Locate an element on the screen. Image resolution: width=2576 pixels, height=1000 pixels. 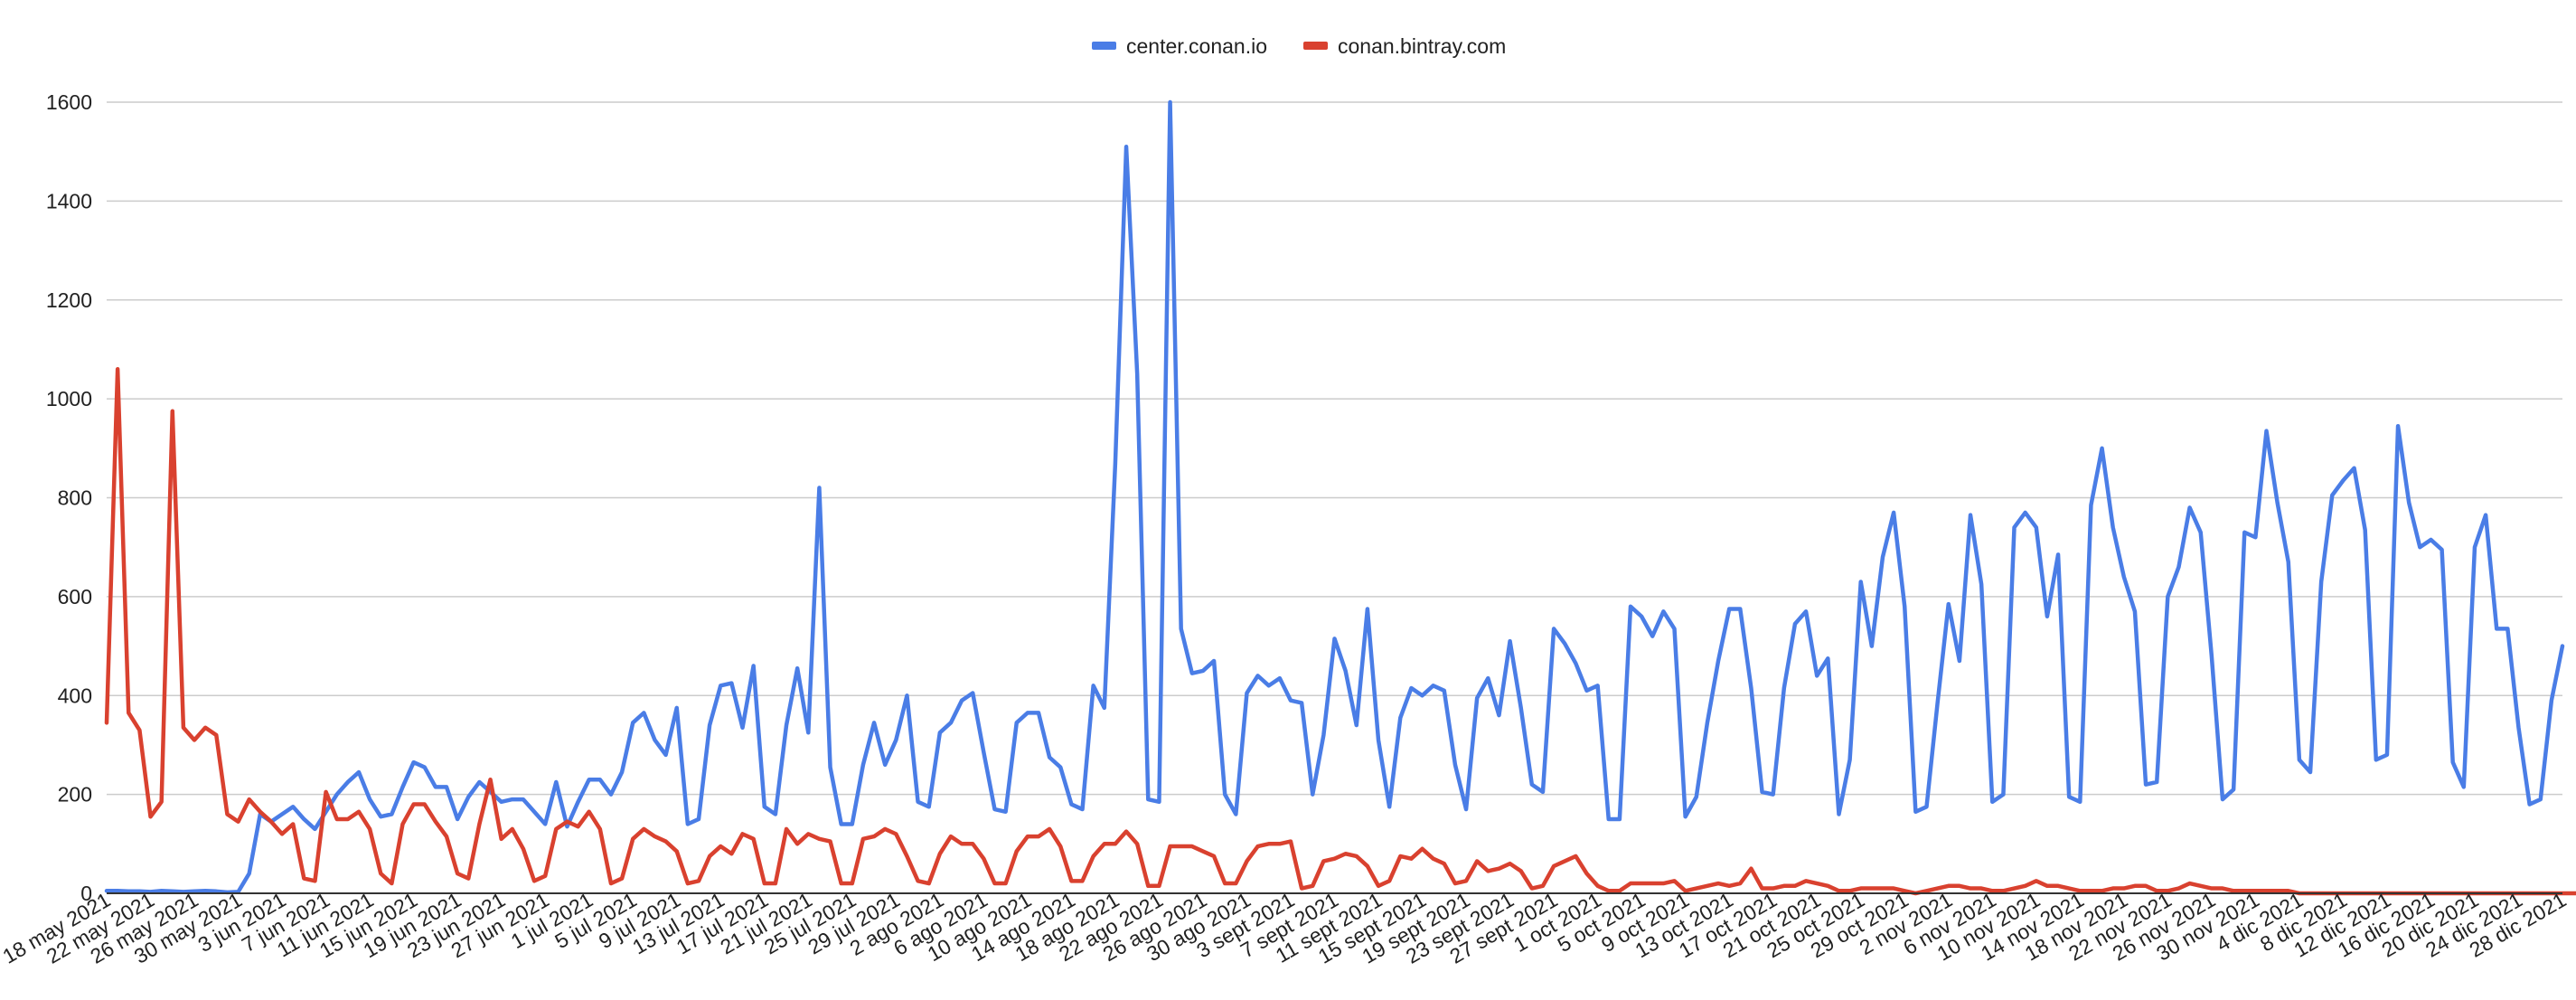
y-tick-label: 1200 is located at coordinates (69, 300).